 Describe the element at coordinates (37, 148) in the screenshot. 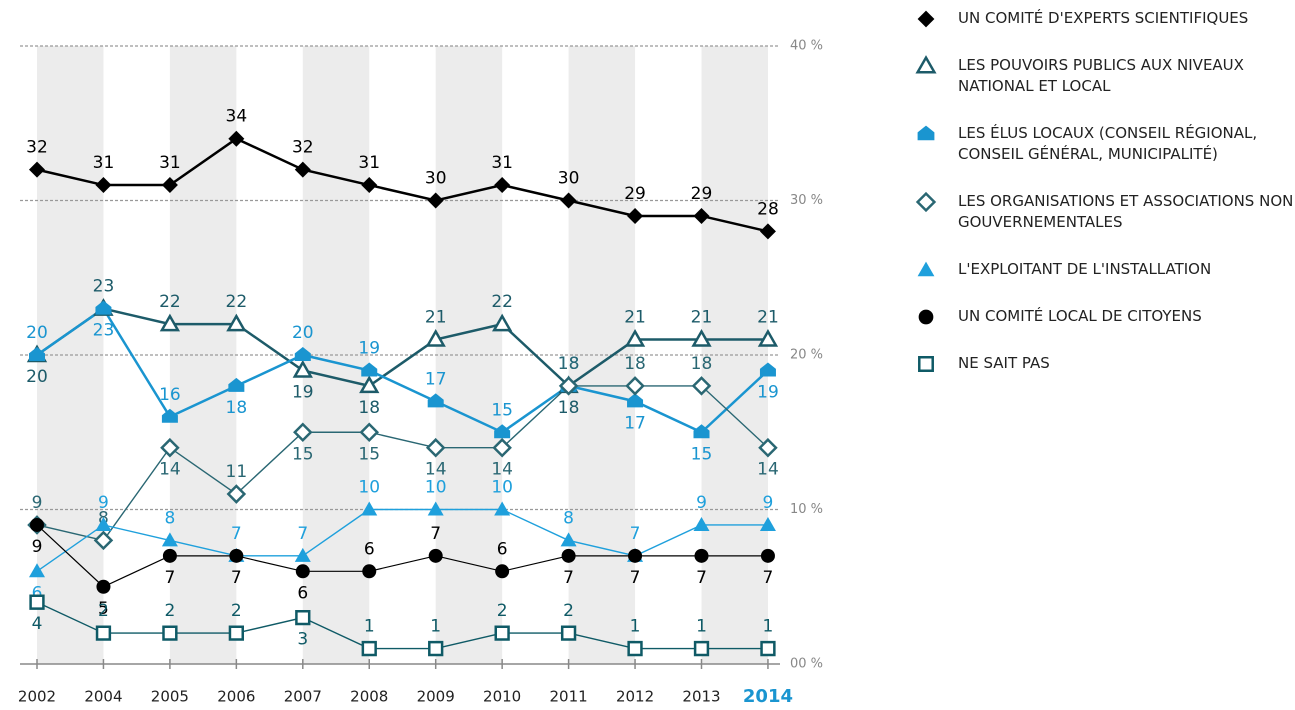

I see `data-label: 32` at that location.